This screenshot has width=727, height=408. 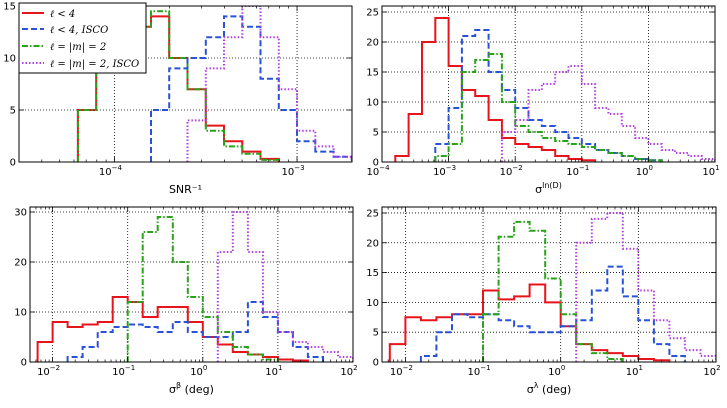 What do you see at coordinates (79, 30) in the screenshot?
I see `legend-entry-l-lt-4-isco: ℓ < 4, ISCO` at bounding box center [79, 30].